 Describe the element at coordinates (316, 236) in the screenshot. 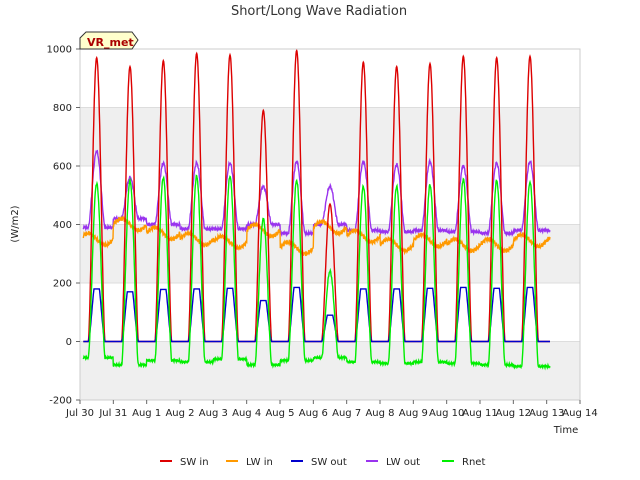

I see `series-line-lw-in` at that location.